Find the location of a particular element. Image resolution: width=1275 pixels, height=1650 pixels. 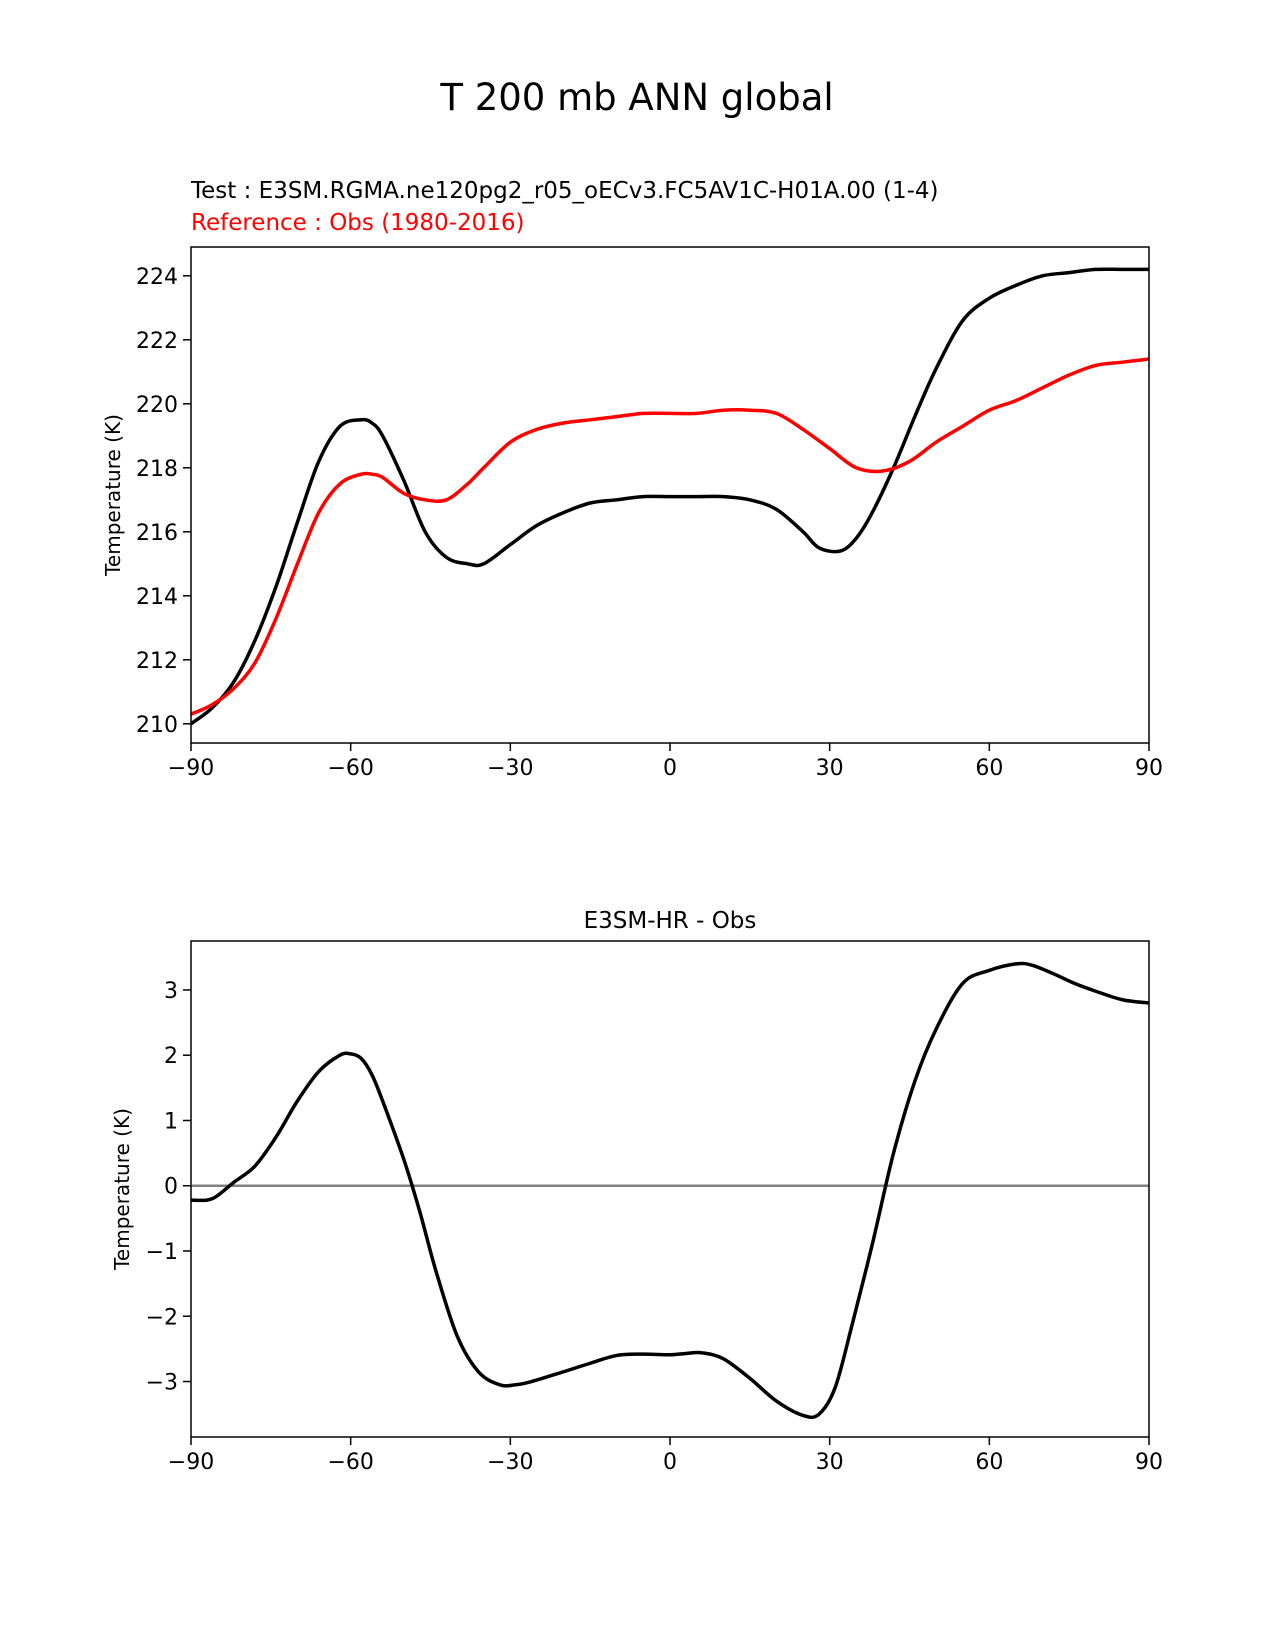

y-tick-label: 3 is located at coordinates (171, 991).